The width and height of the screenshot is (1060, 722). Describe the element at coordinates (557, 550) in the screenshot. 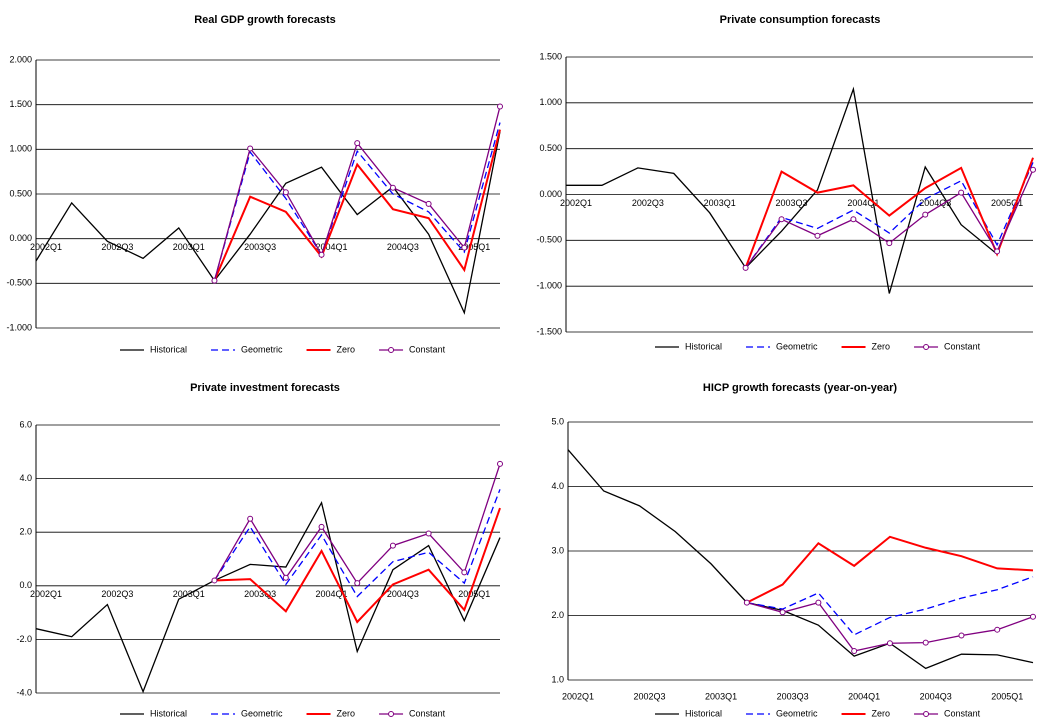

I see `y-tick-label: 3.0` at that location.